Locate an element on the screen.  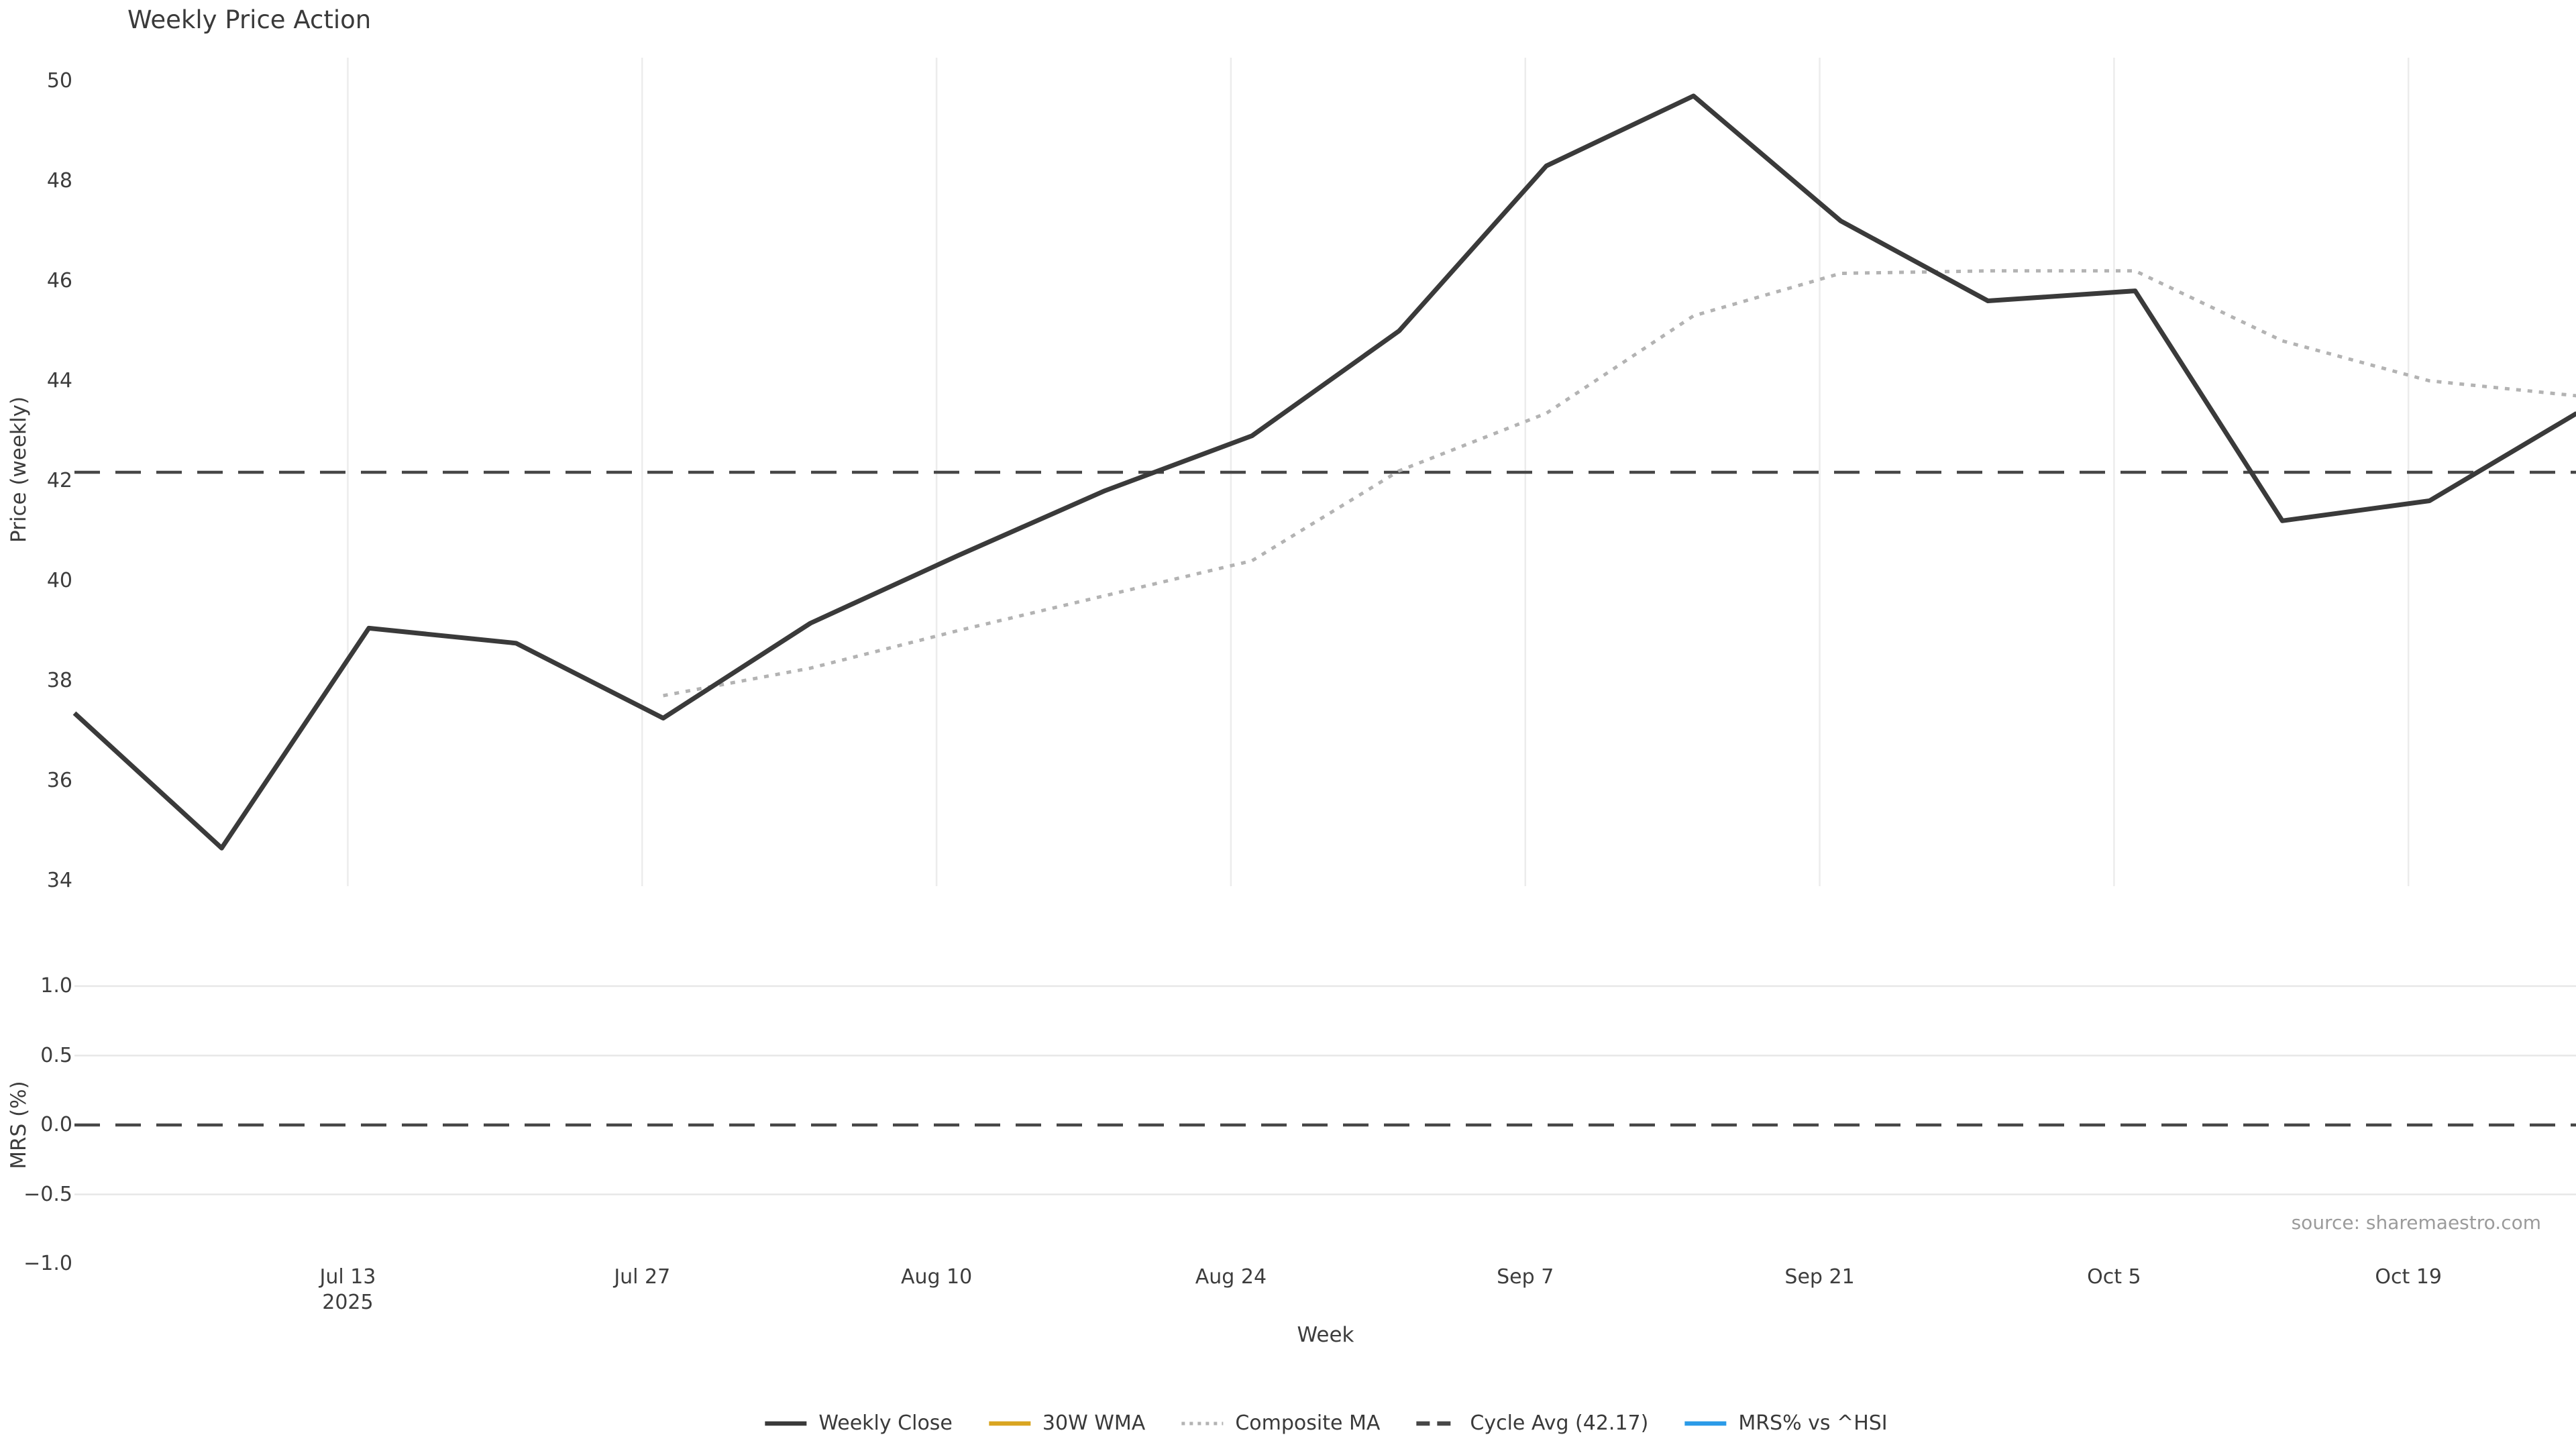
legend-label: Cycle Avg (42.17) is located at coordinates (1559, 1423).